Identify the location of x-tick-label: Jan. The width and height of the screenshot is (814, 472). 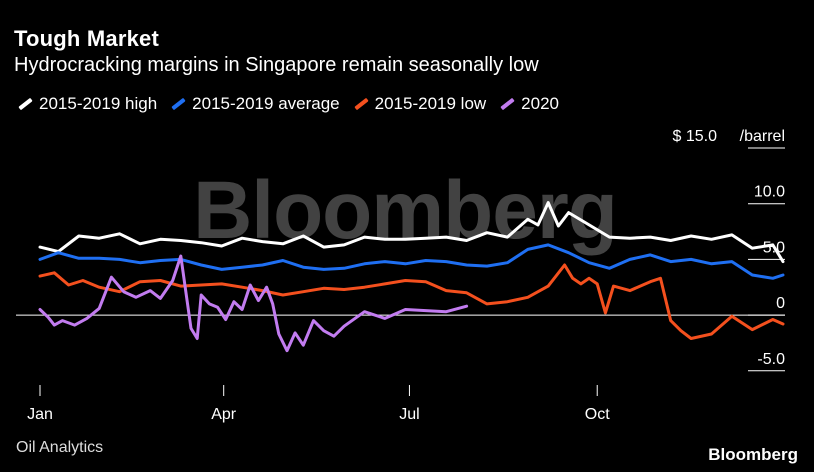
(40, 414).